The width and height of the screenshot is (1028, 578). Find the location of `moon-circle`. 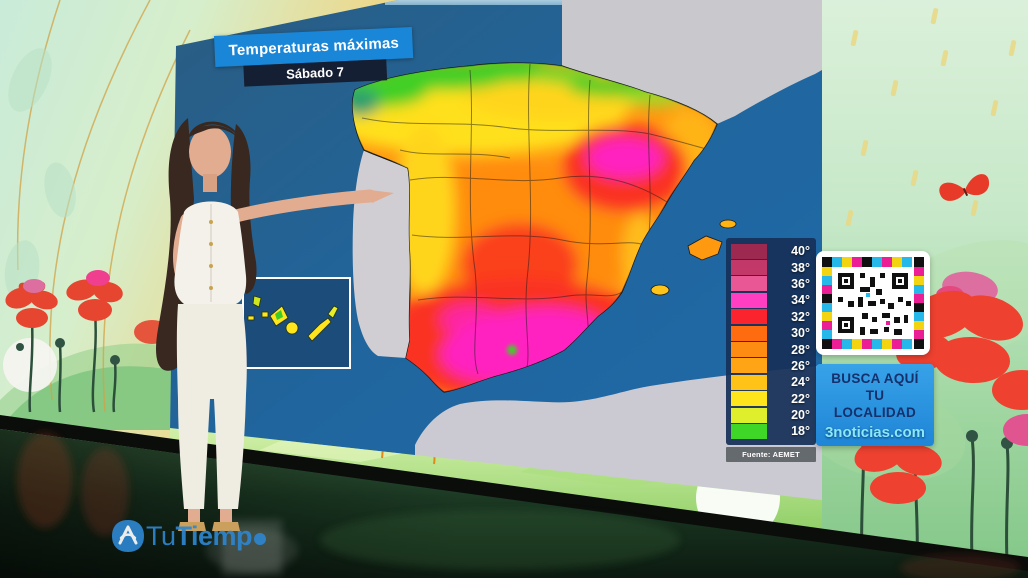

moon-circle is located at coordinates (30, 365).